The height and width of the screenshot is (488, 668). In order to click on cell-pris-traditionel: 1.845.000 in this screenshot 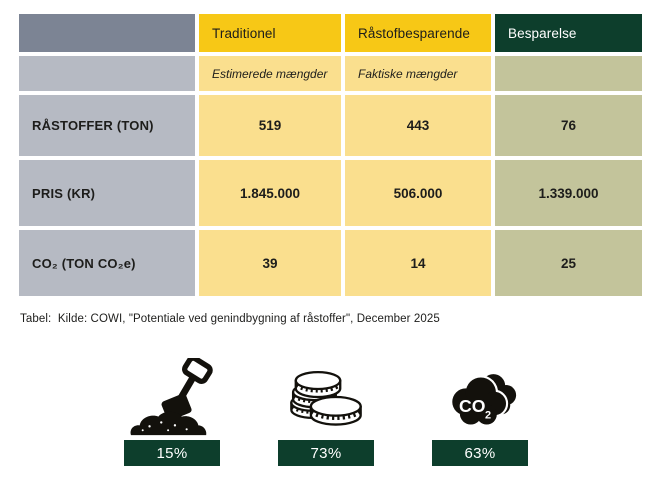, I will do `click(270, 193)`.